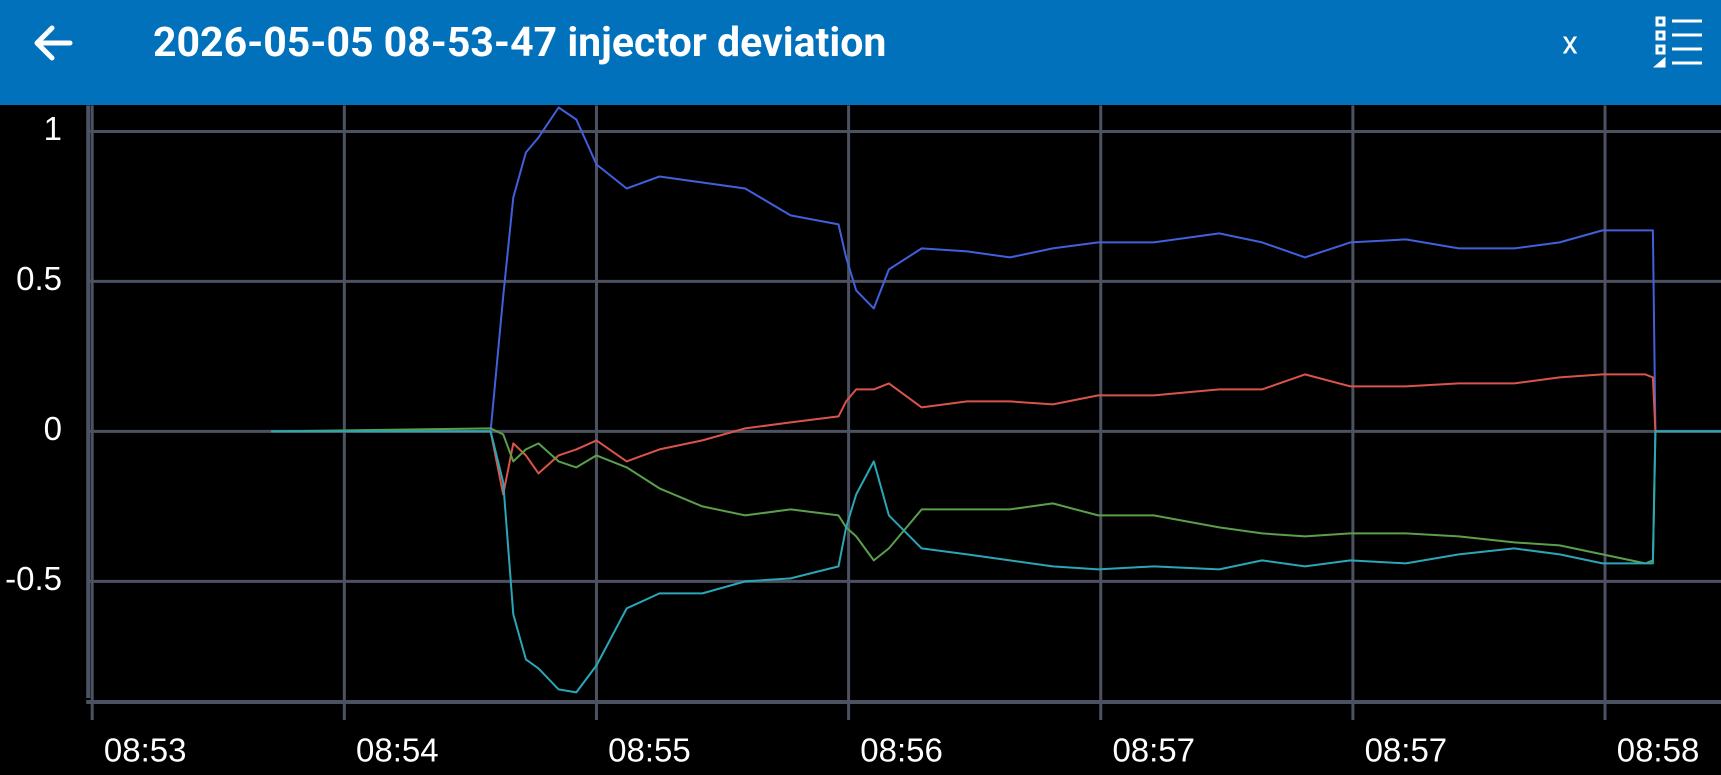  What do you see at coordinates (39, 278) in the screenshot?
I see `y-tick-label: 0.5` at bounding box center [39, 278].